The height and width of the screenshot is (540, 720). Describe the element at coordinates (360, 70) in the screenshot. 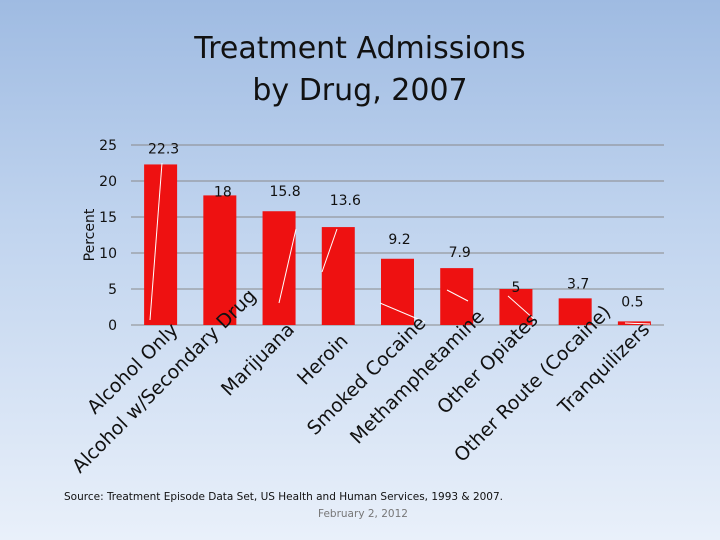

I see `chart-title: Treatment Admissions by Drug, 2007` at that location.